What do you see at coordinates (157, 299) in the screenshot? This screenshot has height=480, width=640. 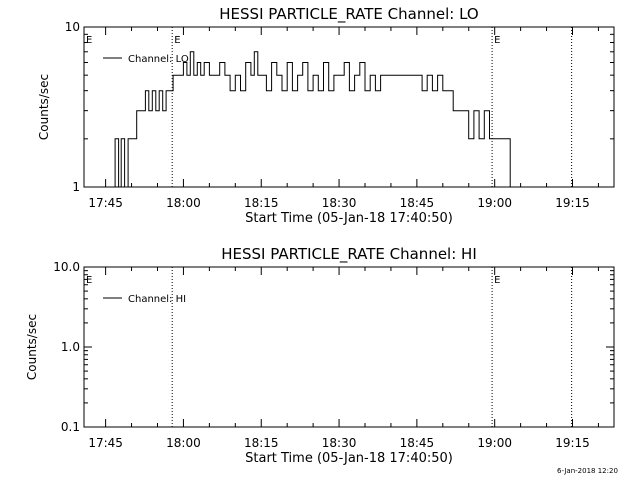 I see `legend-label: Channel: HI` at bounding box center [157, 299].